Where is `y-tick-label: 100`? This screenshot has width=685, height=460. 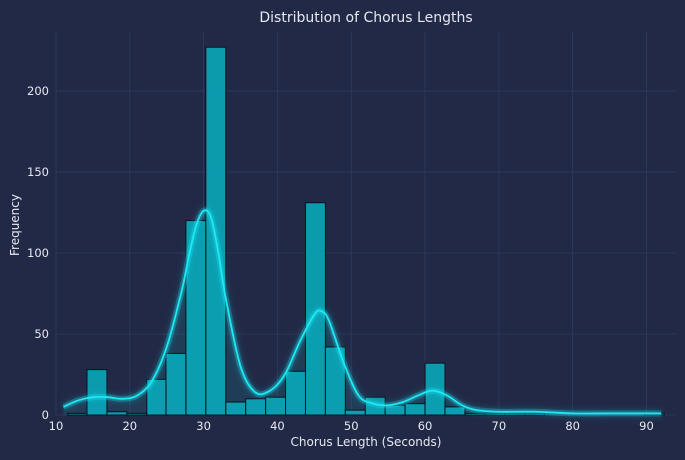 y-tick-label: 100 is located at coordinates (38, 253).